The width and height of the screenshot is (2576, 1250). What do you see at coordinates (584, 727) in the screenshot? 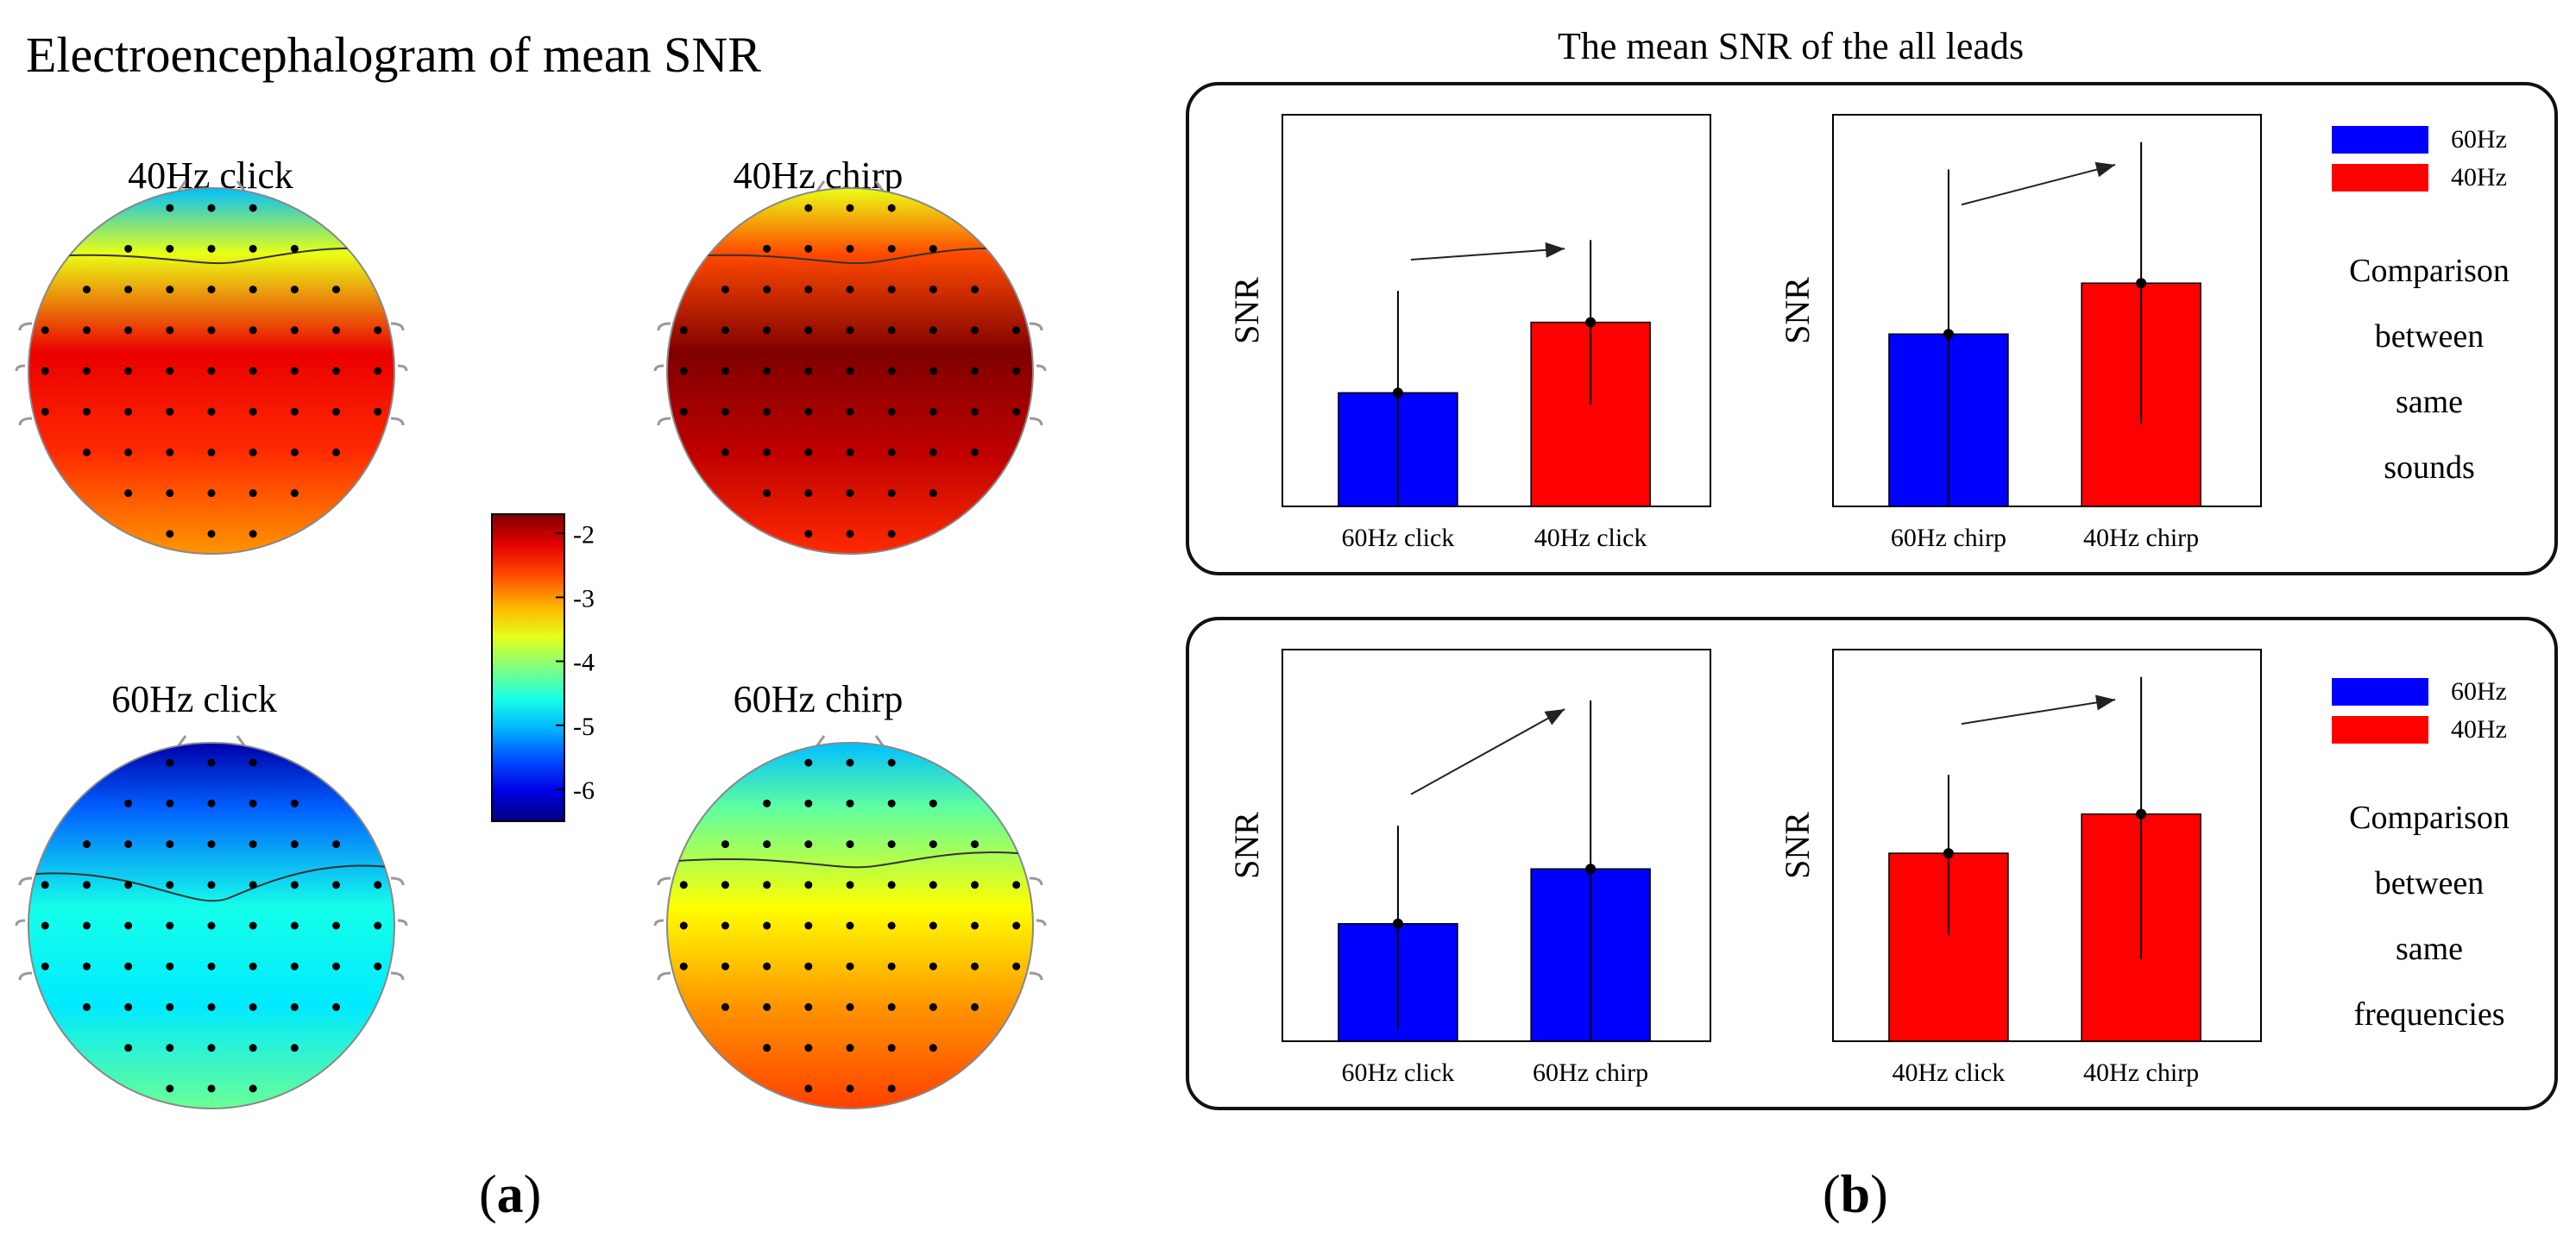
I see `colorbar-tick-label: -5` at bounding box center [584, 727].